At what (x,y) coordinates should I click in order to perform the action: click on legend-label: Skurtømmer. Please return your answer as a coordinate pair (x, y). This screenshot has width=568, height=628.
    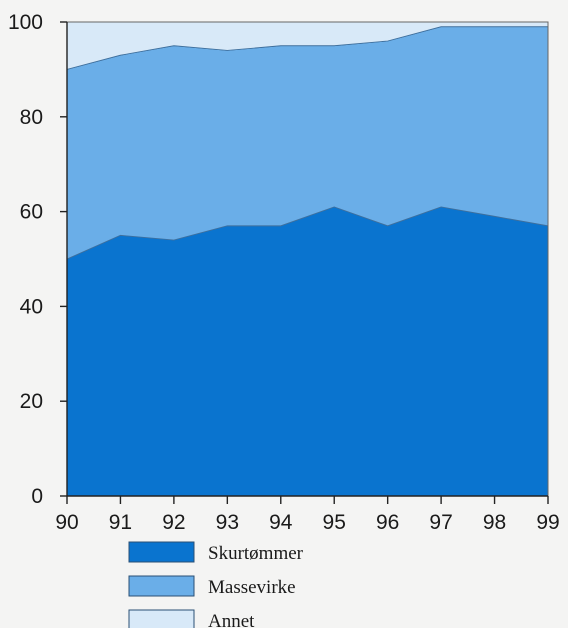
    Looking at the image, I should click on (256, 553).